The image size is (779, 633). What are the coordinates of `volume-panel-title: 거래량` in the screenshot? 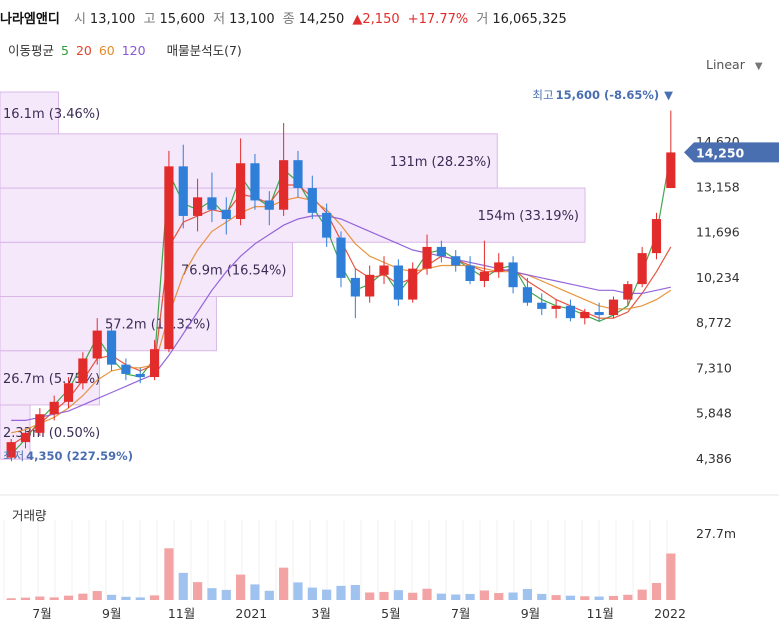 It's located at (29, 515).